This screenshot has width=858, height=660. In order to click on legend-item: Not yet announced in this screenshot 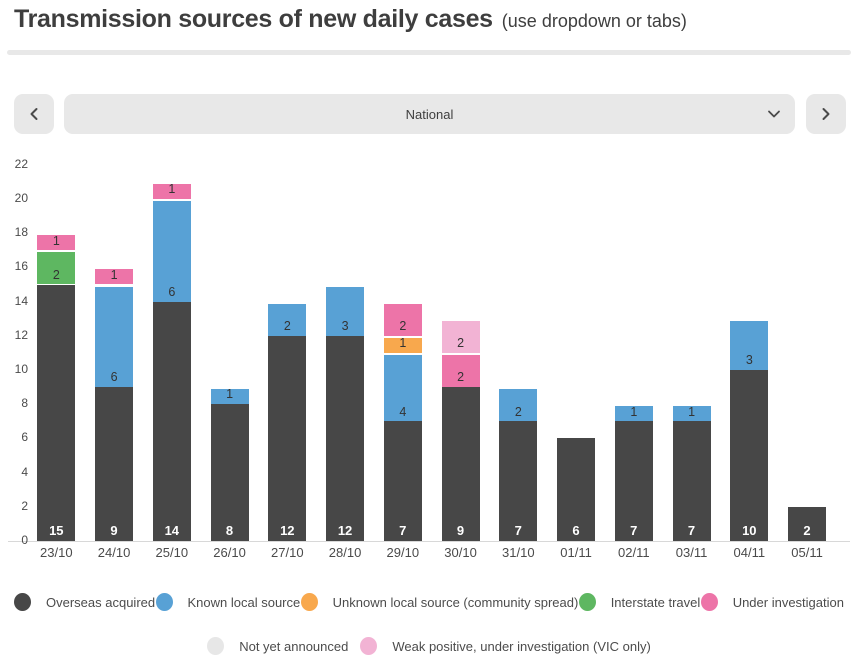, I will do `click(277, 646)`.